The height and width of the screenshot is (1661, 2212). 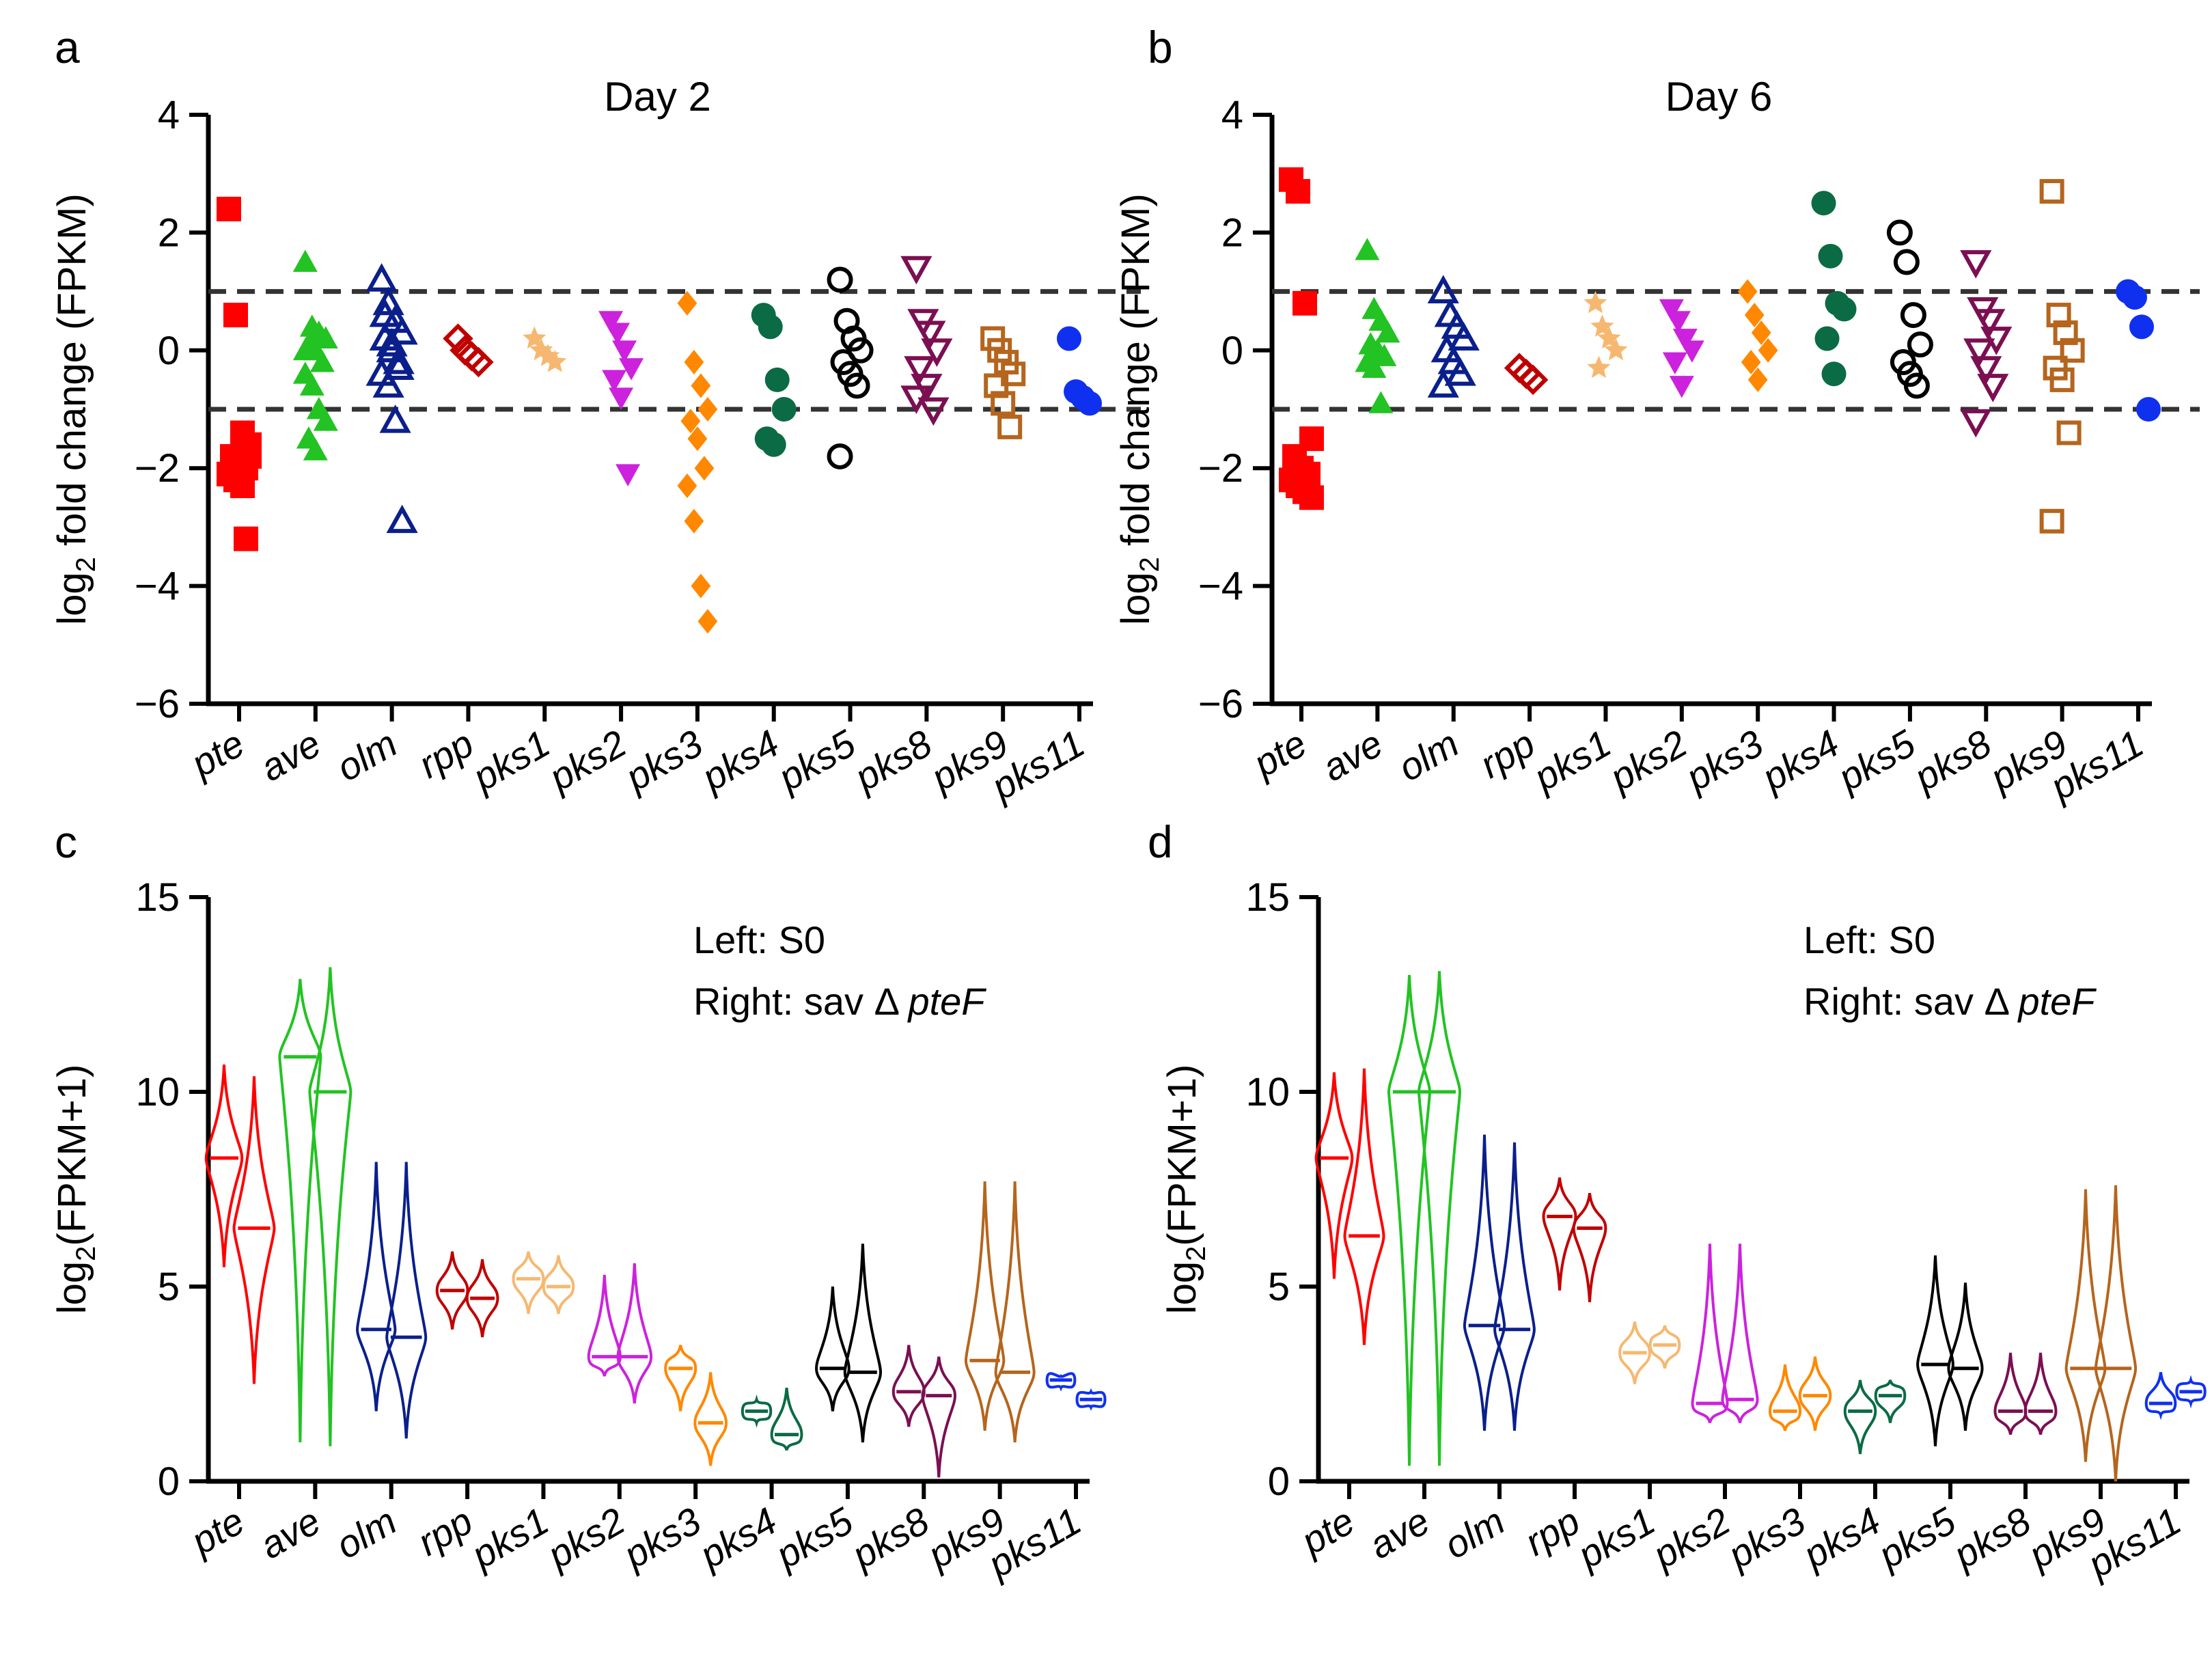 I want to click on violin-right-pks8, so click(x=939, y=1417).